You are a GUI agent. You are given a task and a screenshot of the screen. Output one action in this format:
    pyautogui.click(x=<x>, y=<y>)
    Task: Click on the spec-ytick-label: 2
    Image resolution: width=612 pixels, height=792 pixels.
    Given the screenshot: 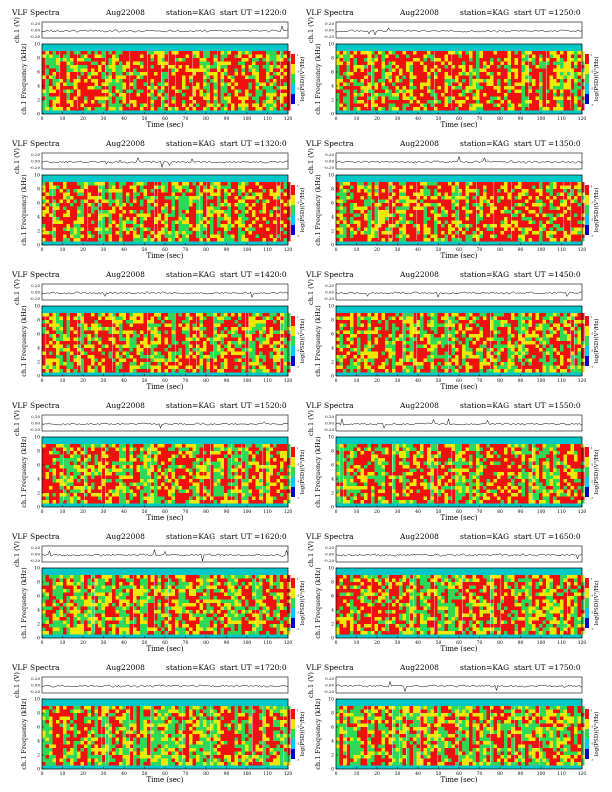 What is the action you would take?
    pyautogui.click(x=38, y=363)
    